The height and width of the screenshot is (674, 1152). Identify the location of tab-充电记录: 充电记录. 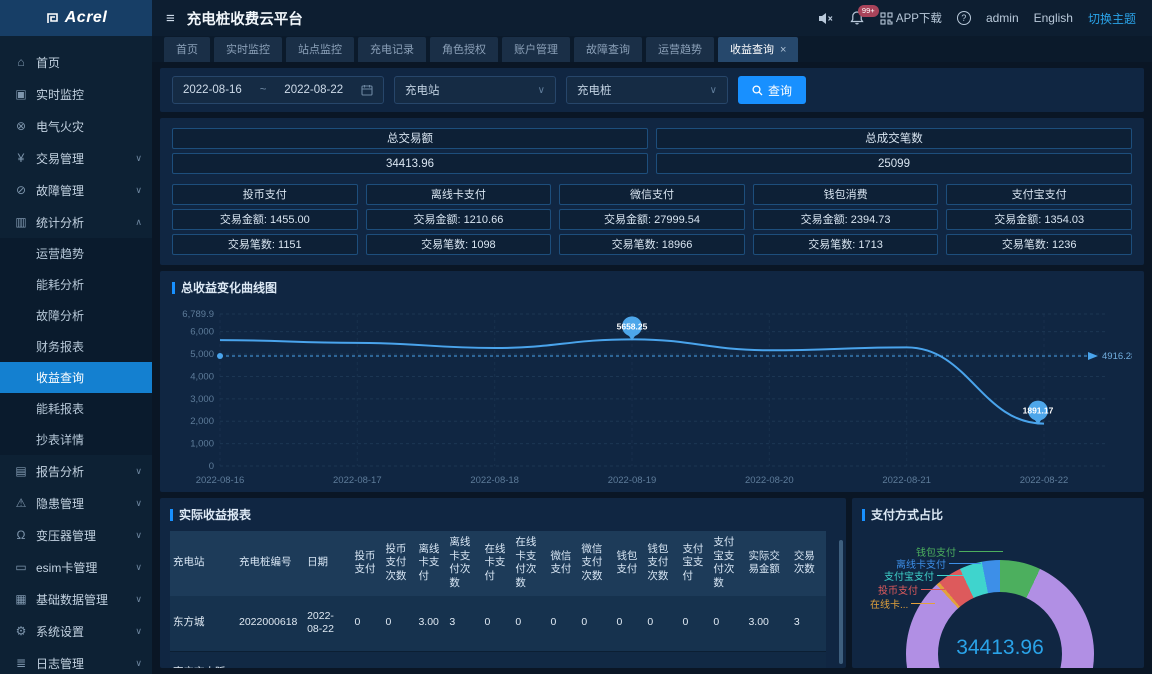
(392, 49).